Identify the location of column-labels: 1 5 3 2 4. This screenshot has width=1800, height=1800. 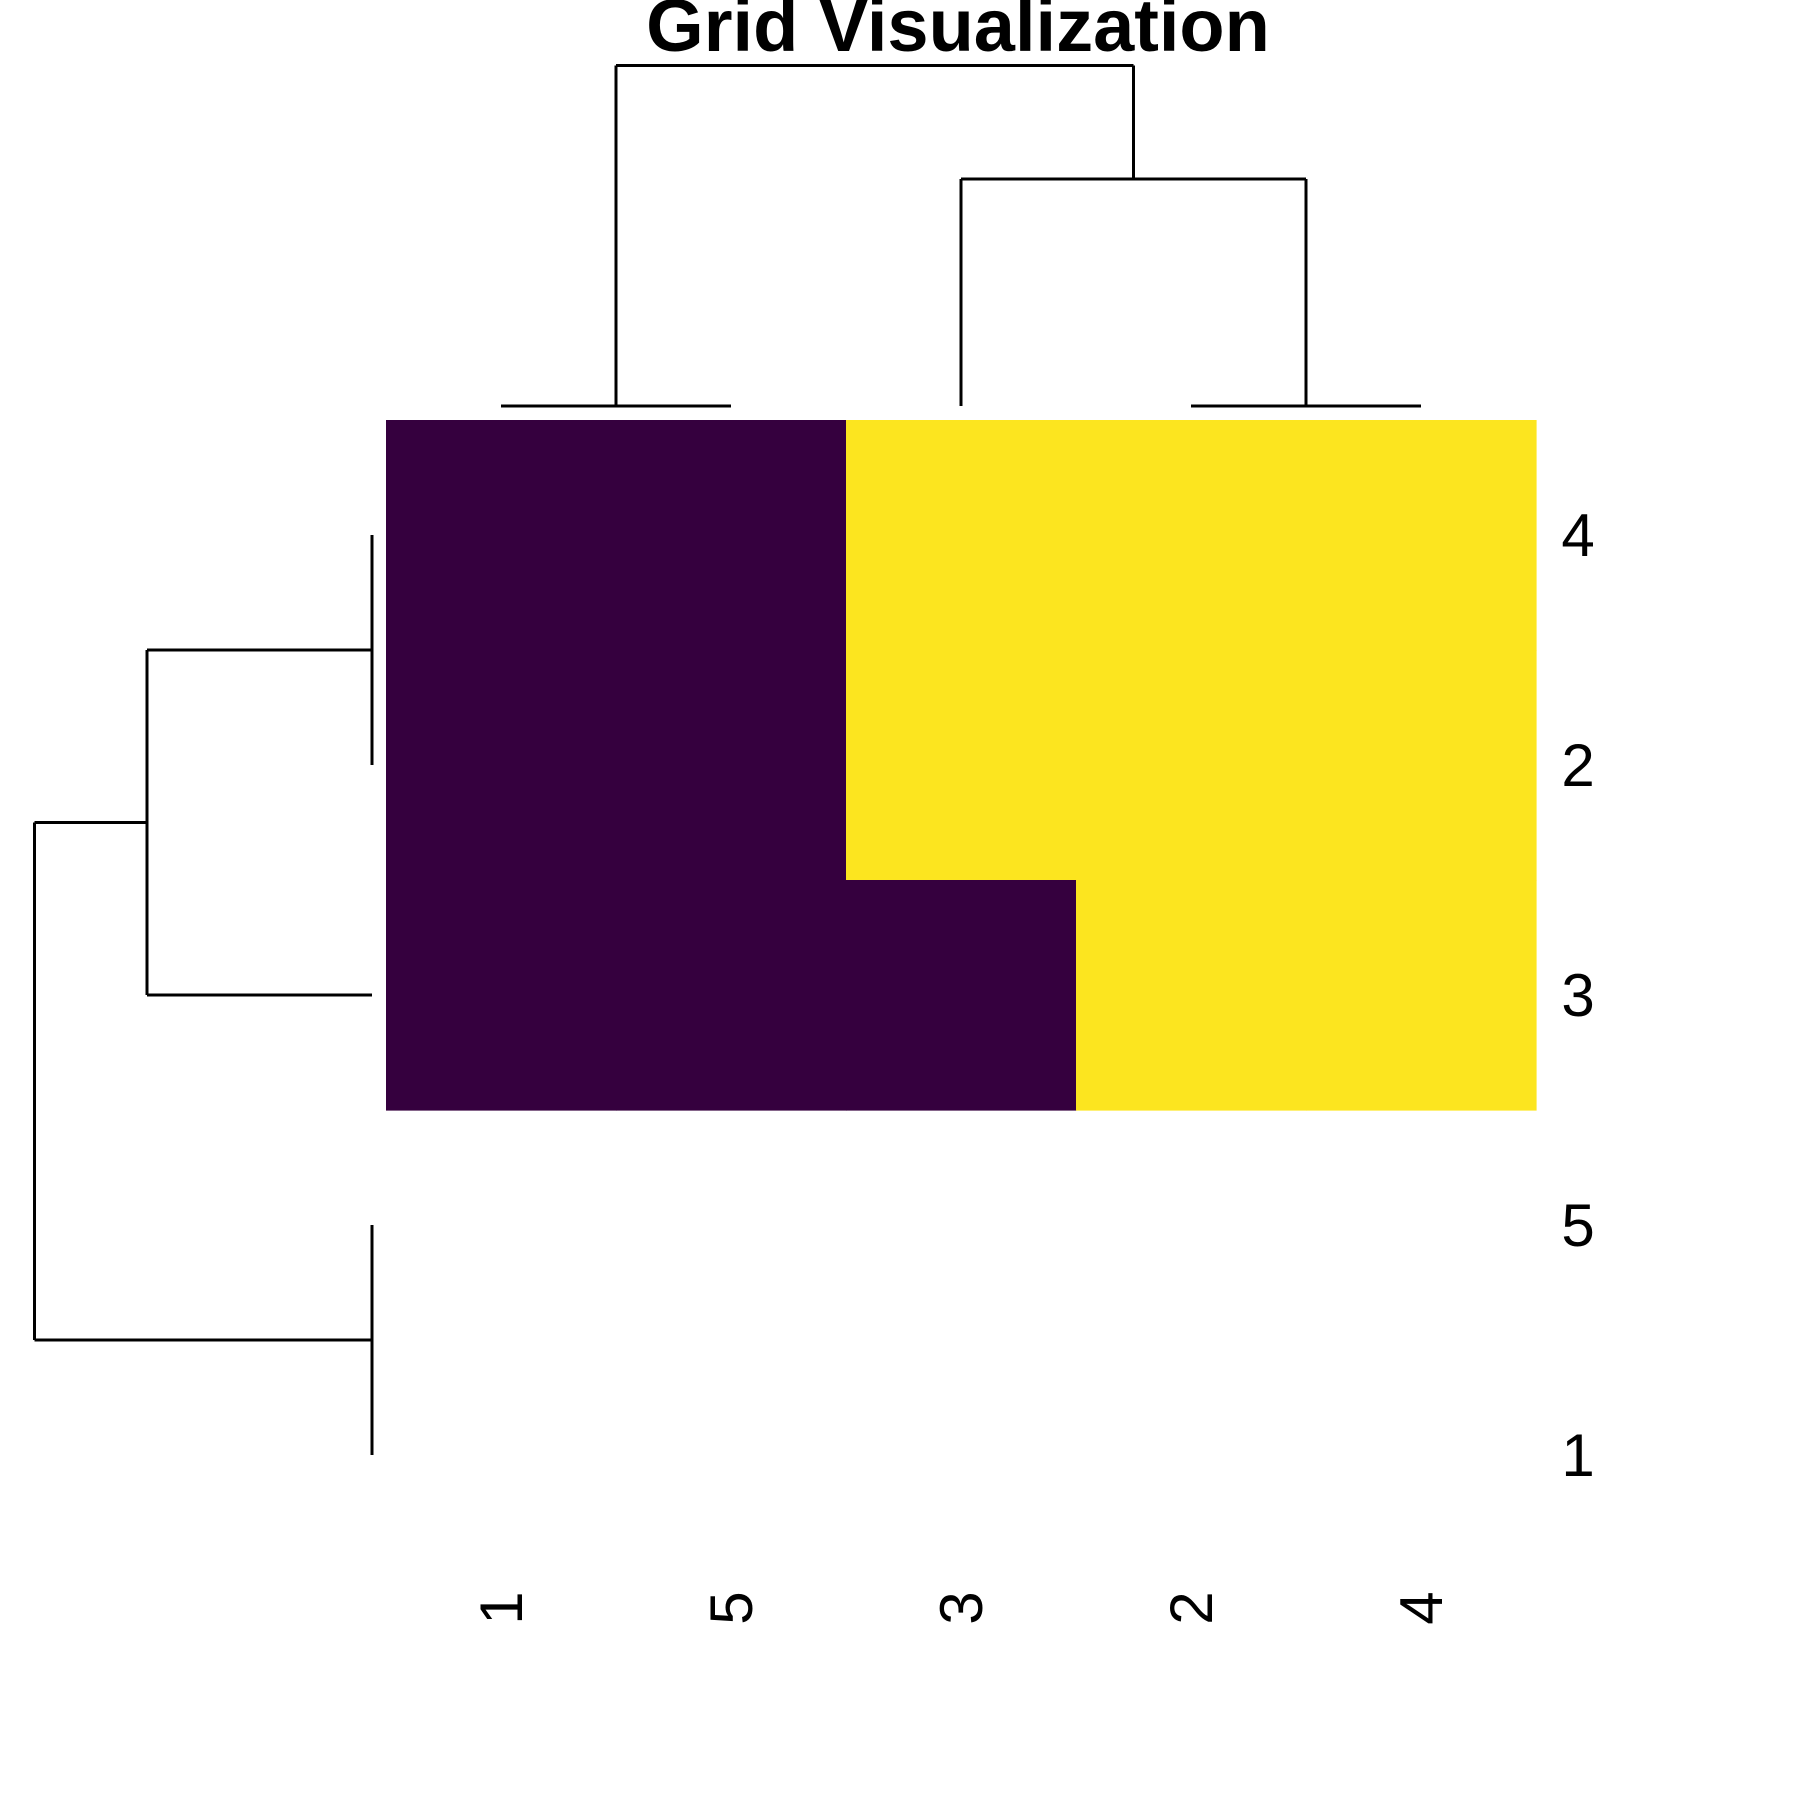
(961, 1607).